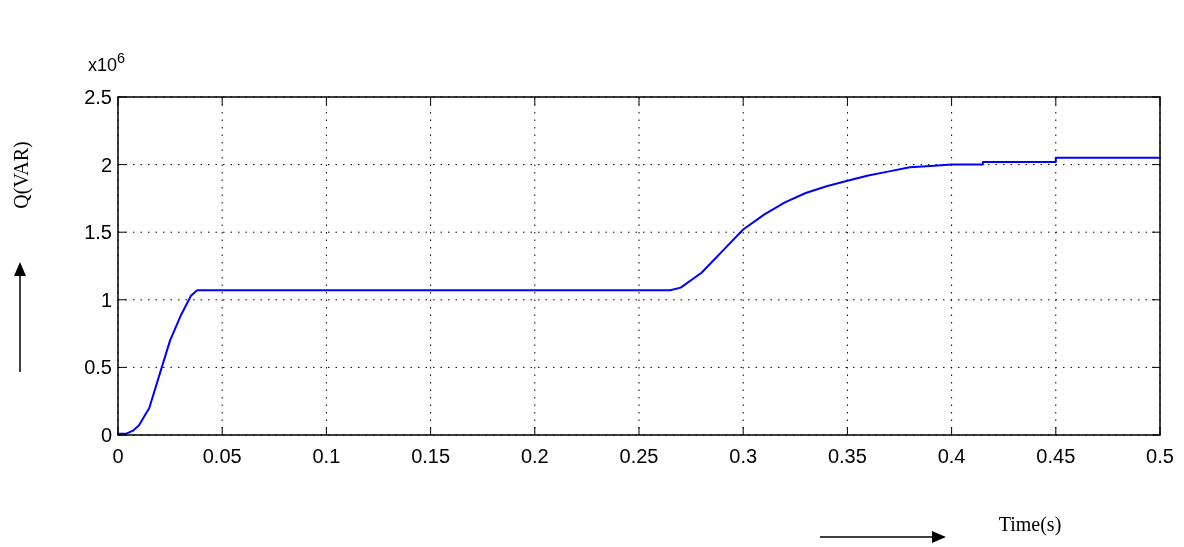 Image resolution: width=1184 pixels, height=547 pixels. Describe the element at coordinates (106, 164) in the screenshot. I see `y-tick-label: 2` at that location.